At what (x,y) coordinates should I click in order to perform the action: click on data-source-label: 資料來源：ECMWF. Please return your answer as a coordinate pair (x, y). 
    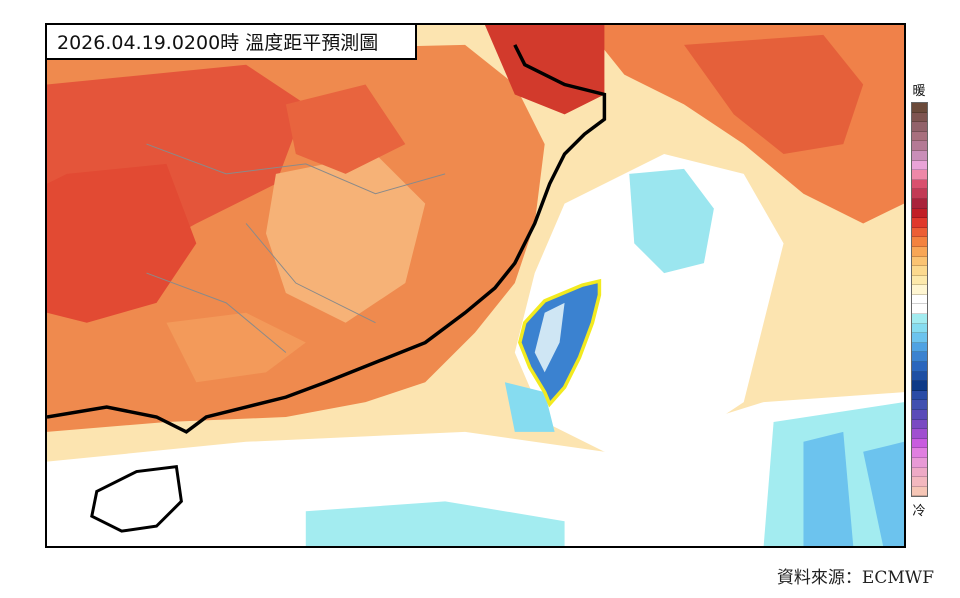
    Looking at the image, I should click on (855, 578).